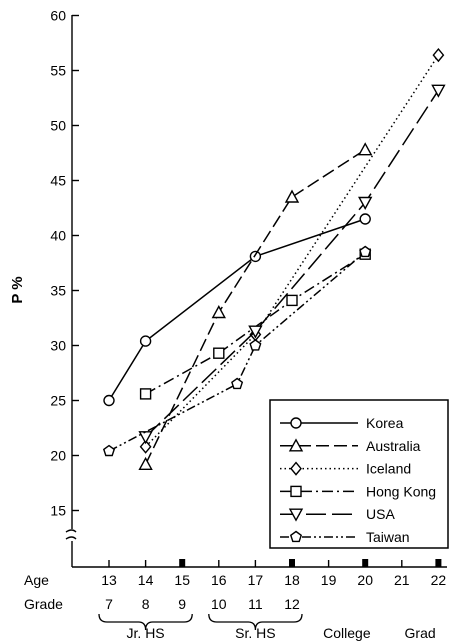 This screenshot has height=643, width=453. I want to click on grade-tick-label: 11, so click(255, 604).